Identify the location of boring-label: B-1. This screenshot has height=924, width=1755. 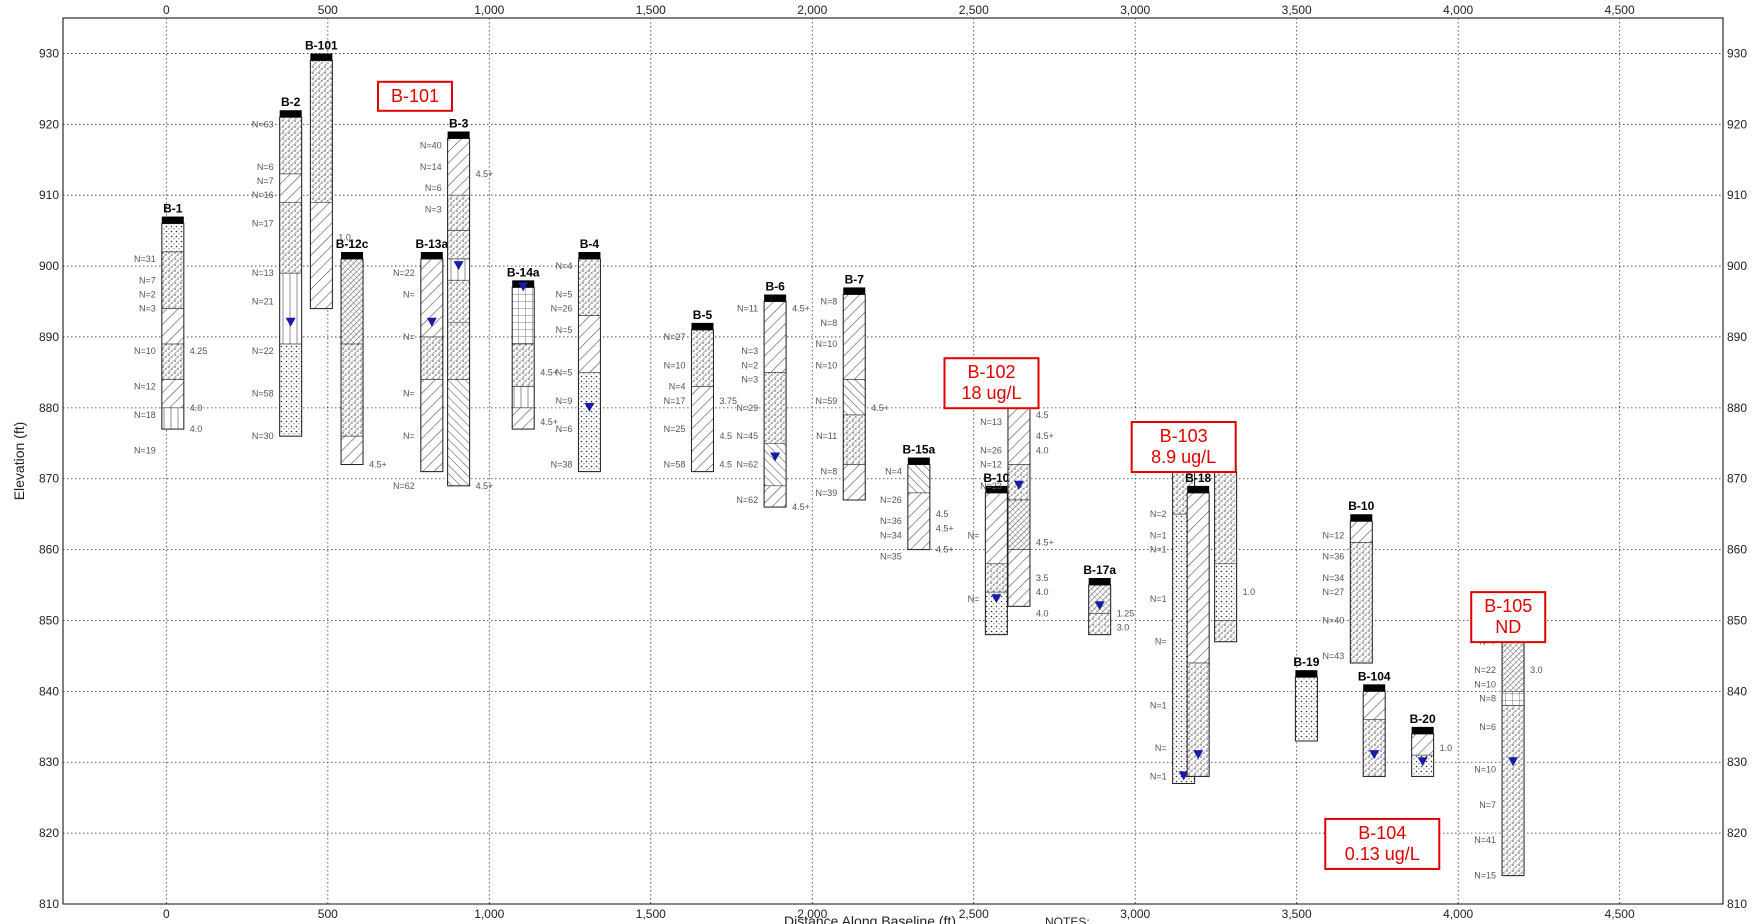
(173, 209).